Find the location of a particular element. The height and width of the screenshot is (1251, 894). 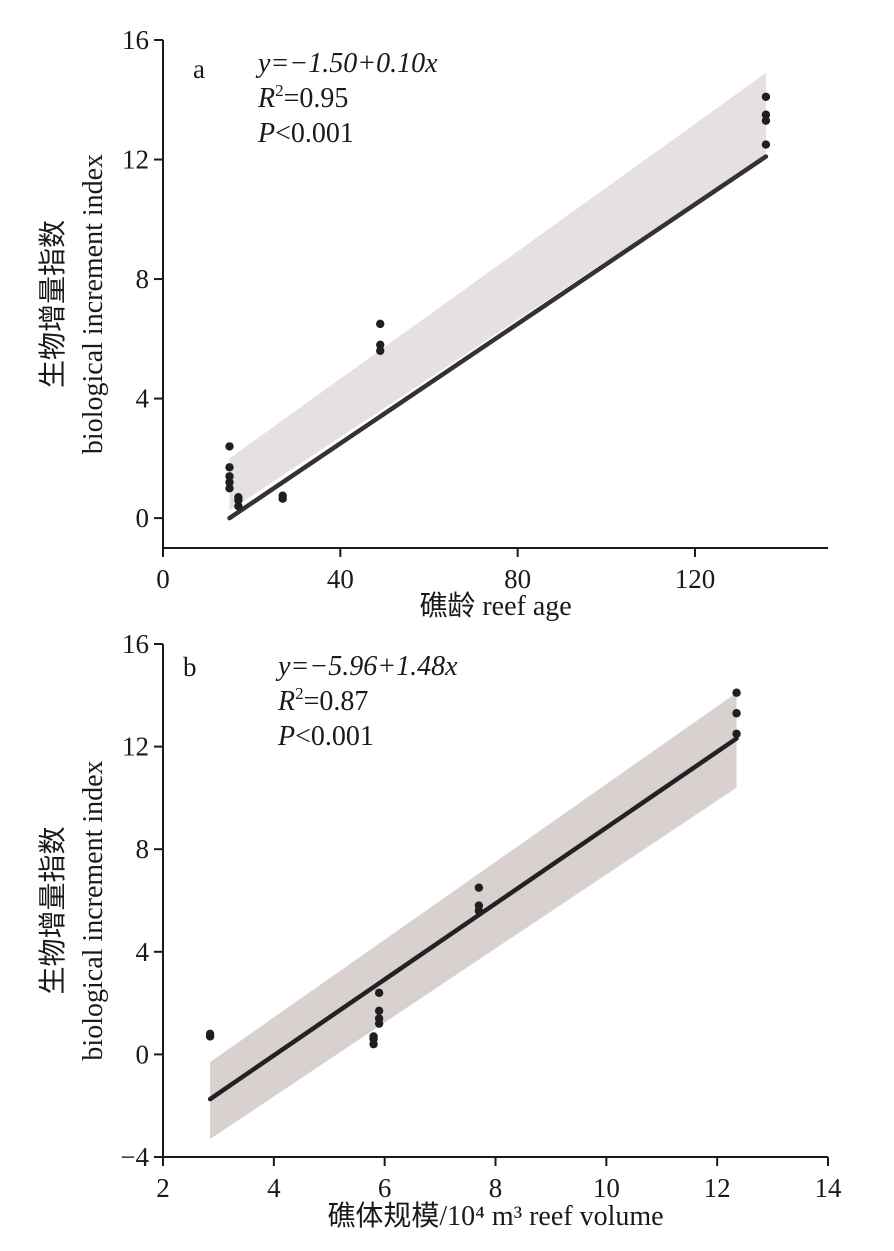

x-tick-label: 12 is located at coordinates (717, 1188).